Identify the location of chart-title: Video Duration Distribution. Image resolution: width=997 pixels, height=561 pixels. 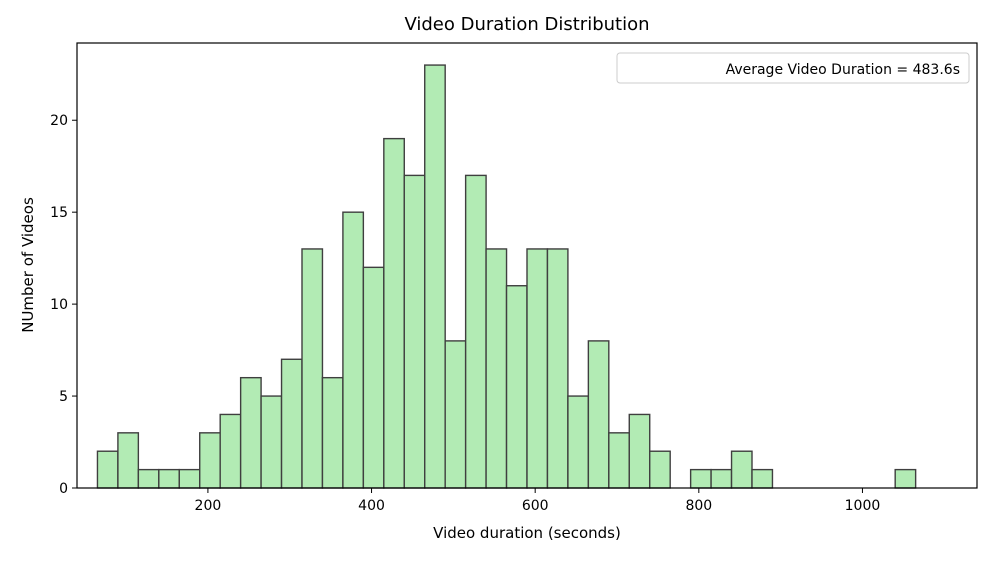
(526, 24).